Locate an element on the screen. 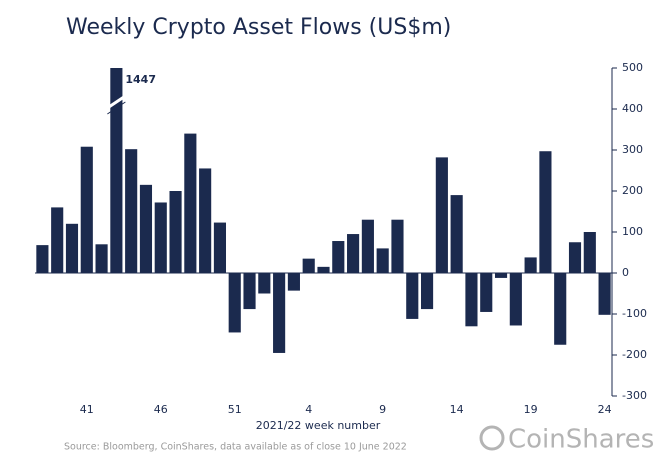 This screenshot has height=460, width=670. x-tick-label: 41 is located at coordinates (87, 409).